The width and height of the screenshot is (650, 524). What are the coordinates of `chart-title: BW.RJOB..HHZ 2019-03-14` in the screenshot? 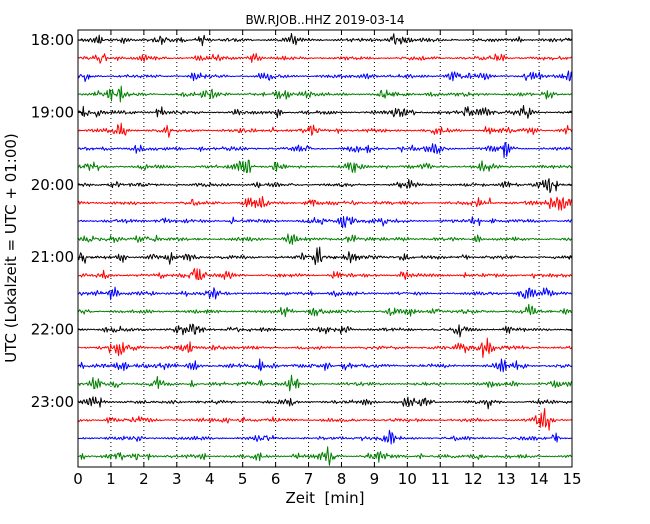 It's located at (324, 20).